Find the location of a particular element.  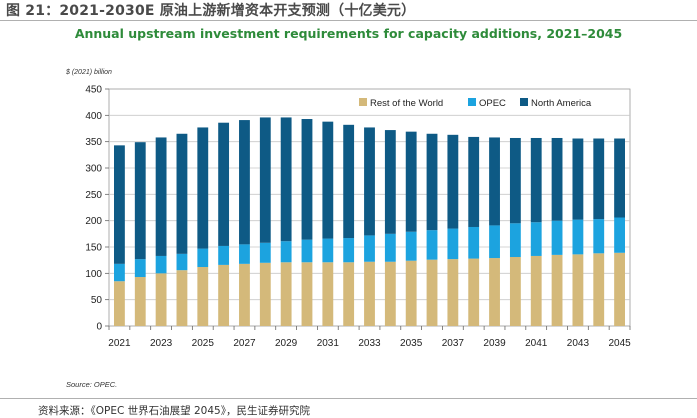

legend-label: Rest of the World is located at coordinates (406, 103).